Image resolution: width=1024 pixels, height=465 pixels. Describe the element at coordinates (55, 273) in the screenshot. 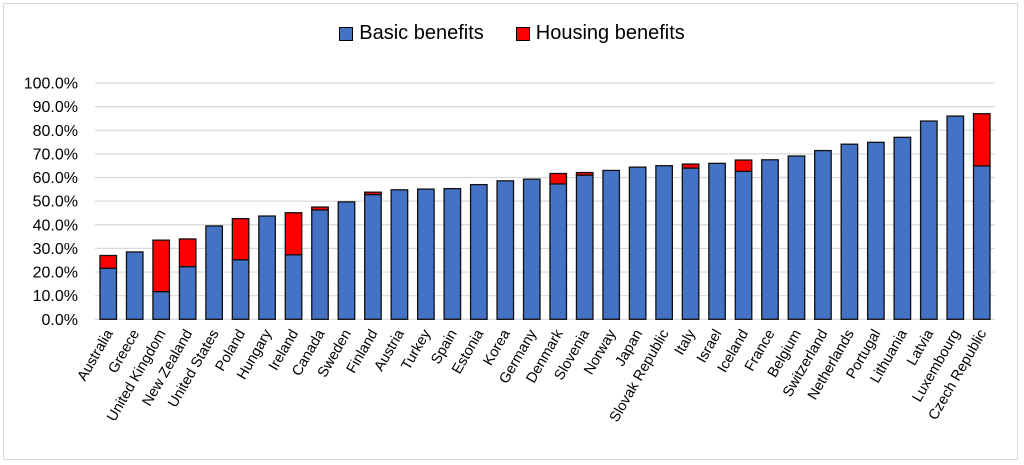

I see `y-tick-label: 20.0%` at that location.